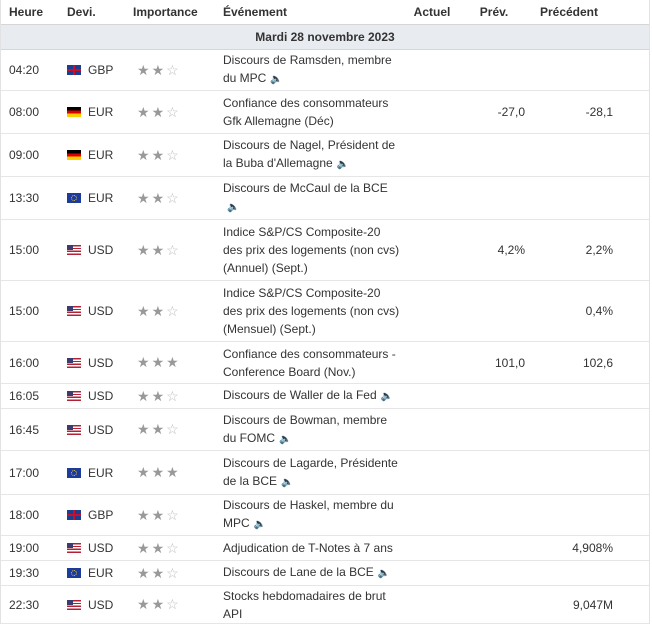 The width and height of the screenshot is (652, 635). I want to click on day-separator: Mardi 28 novembre 2023, so click(325, 37).